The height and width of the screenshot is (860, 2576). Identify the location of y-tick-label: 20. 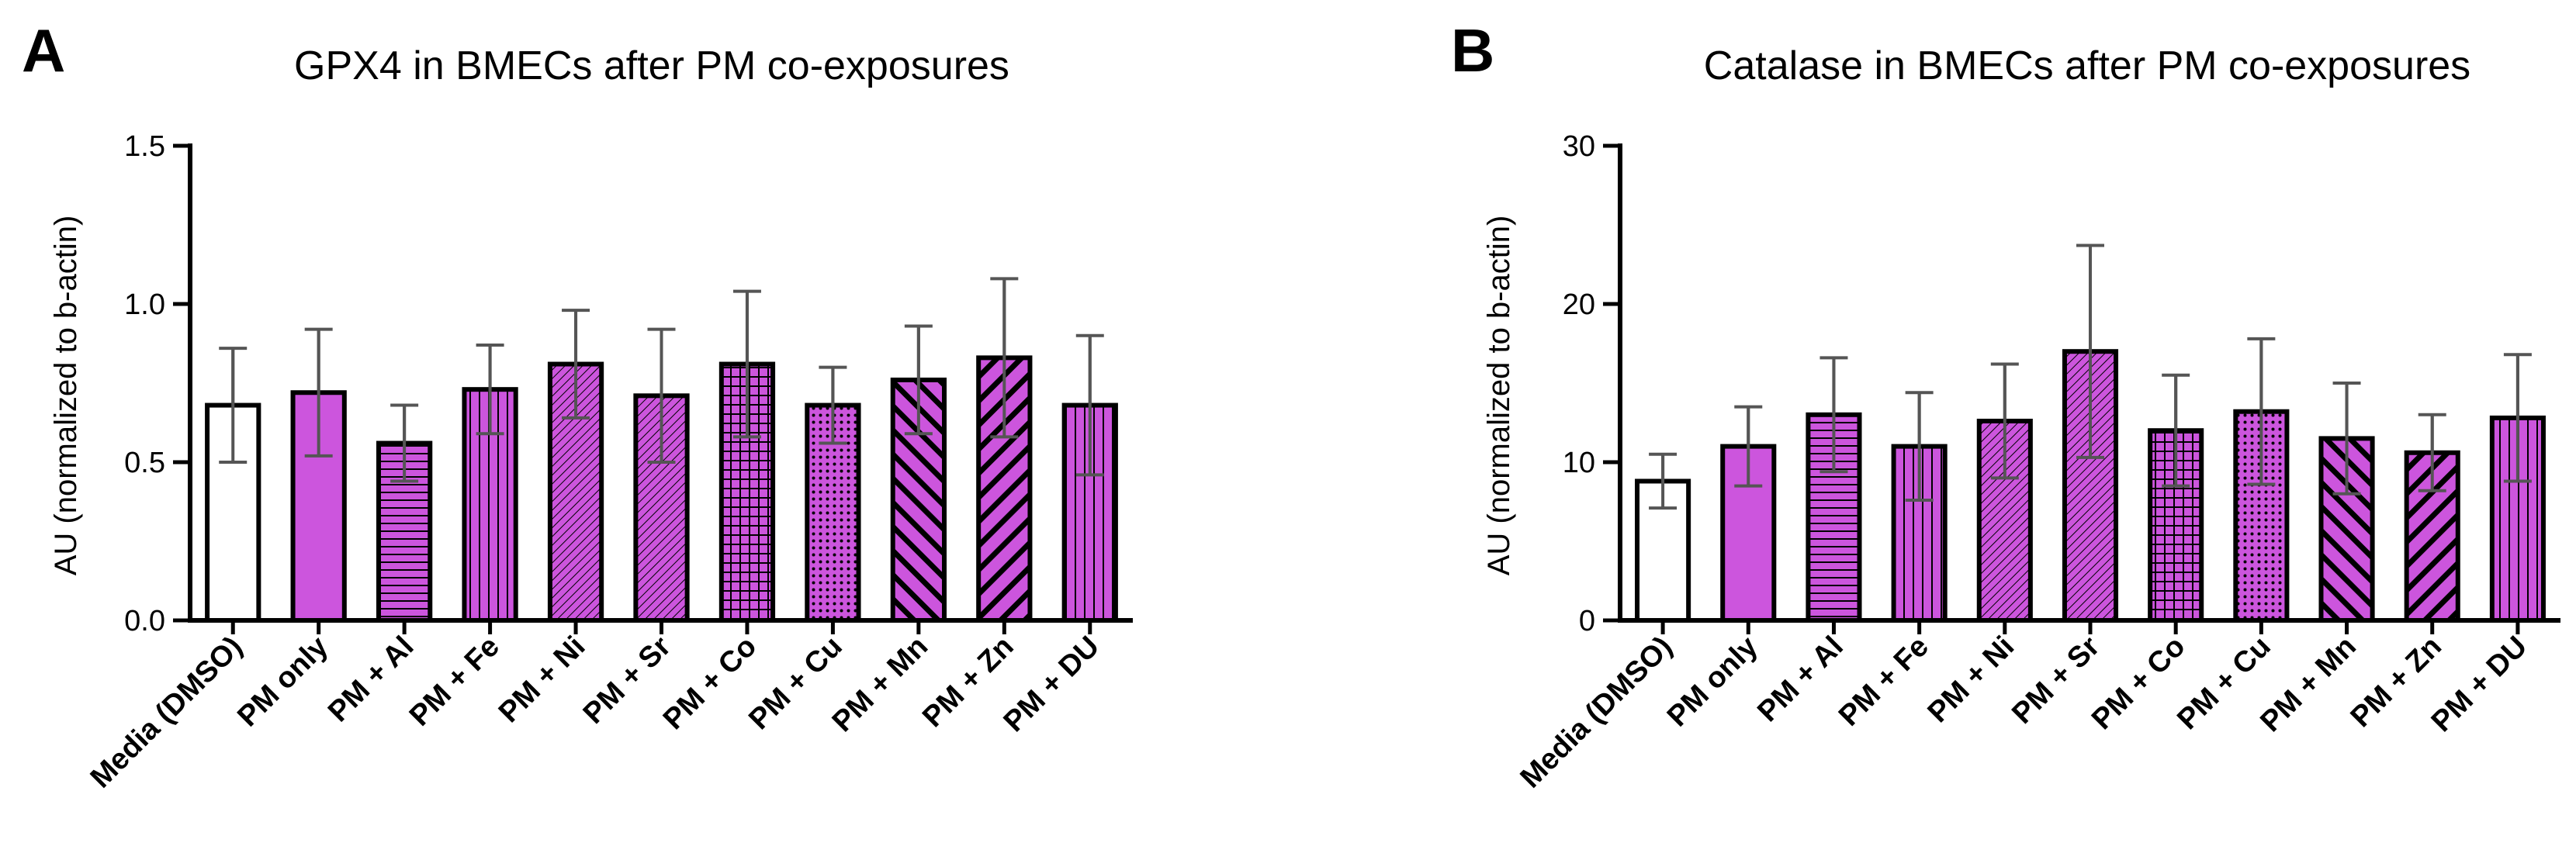
(1579, 304).